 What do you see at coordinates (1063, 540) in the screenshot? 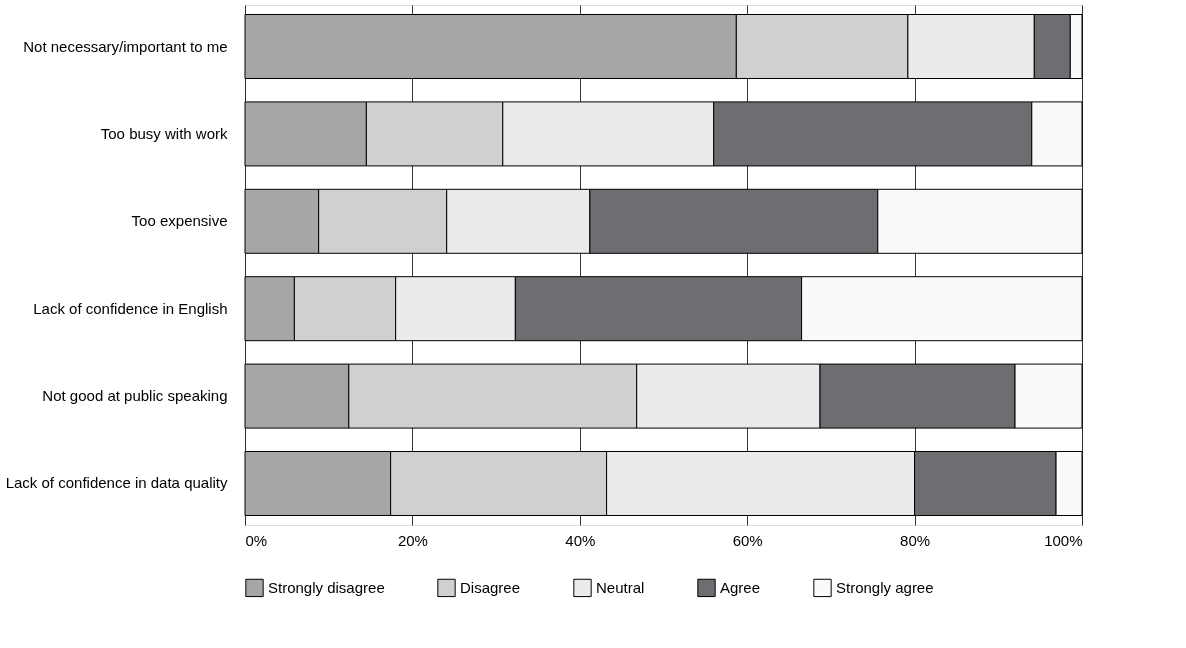
I see `x-tick-label: 100%` at bounding box center [1063, 540].